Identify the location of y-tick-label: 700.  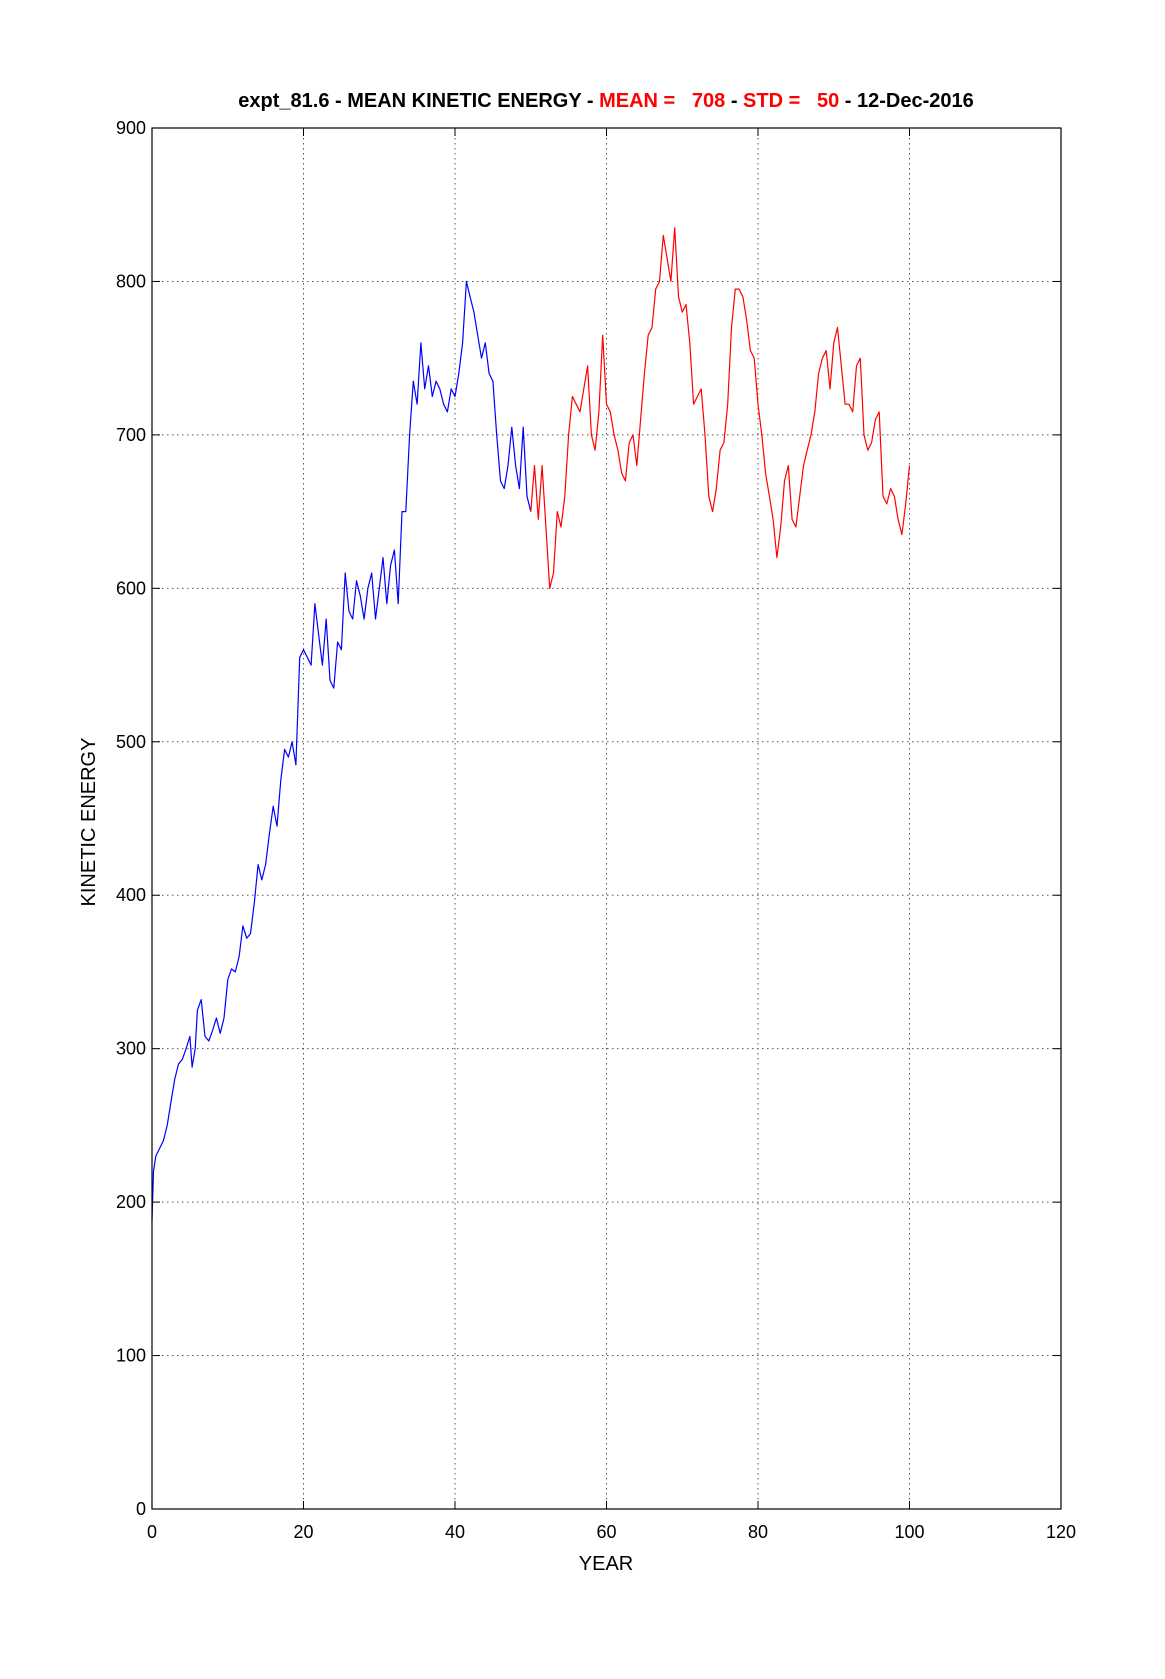
(131, 435).